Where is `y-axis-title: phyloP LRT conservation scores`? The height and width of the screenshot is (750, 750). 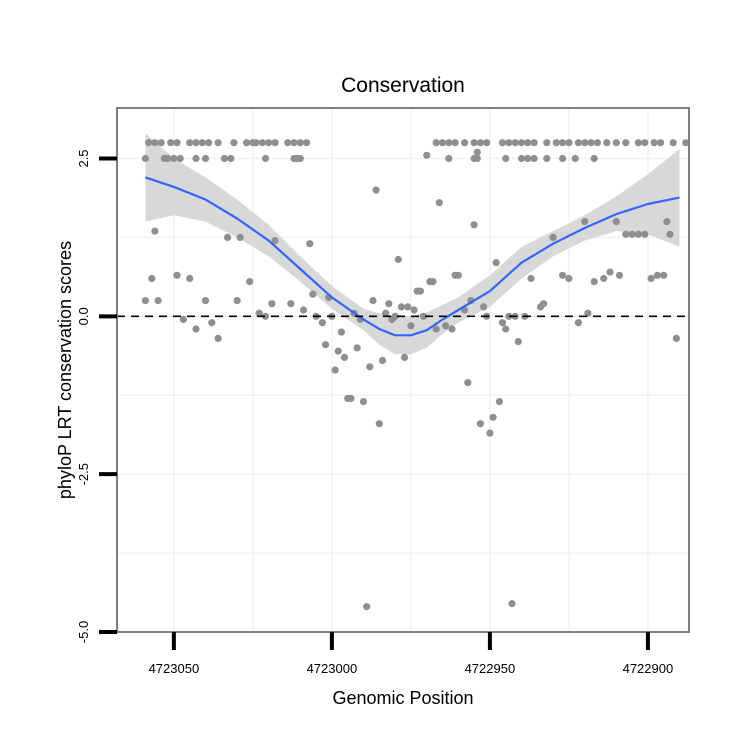 y-axis-title: phyloP LRT conservation scores is located at coordinates (65, 370).